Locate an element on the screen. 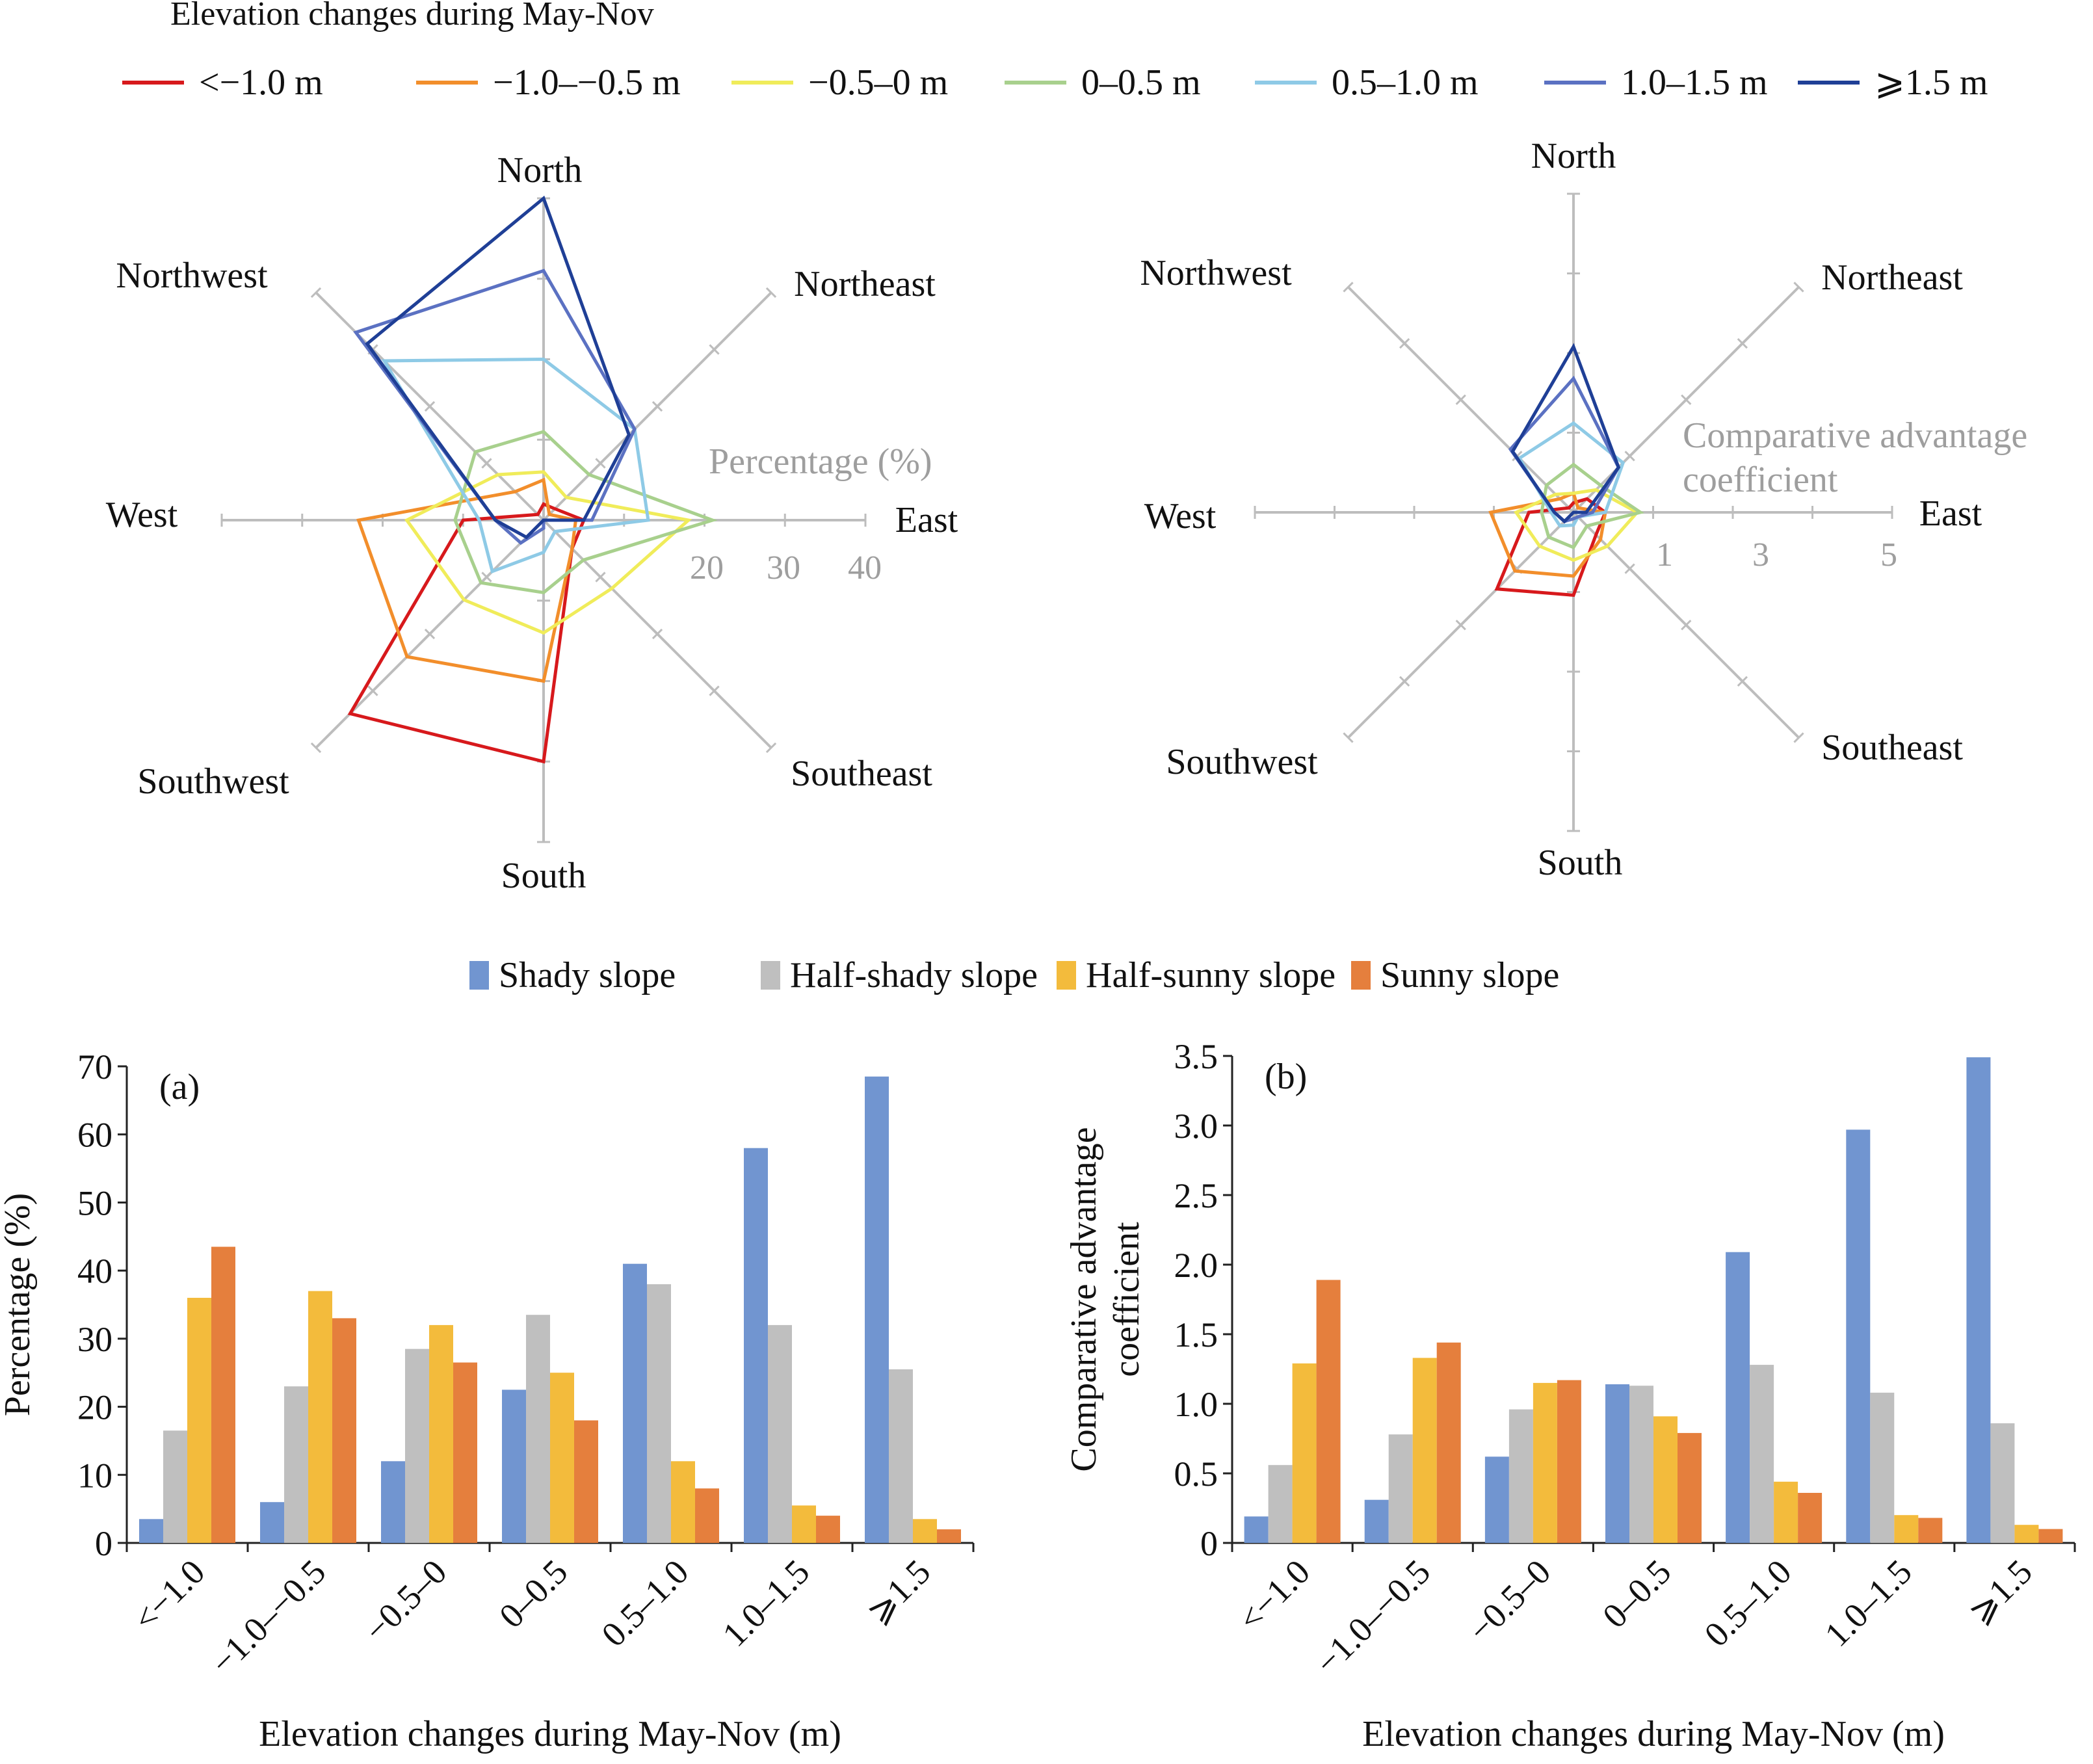 The image size is (2093, 1764). radar-label-east: East is located at coordinates (1951, 514).